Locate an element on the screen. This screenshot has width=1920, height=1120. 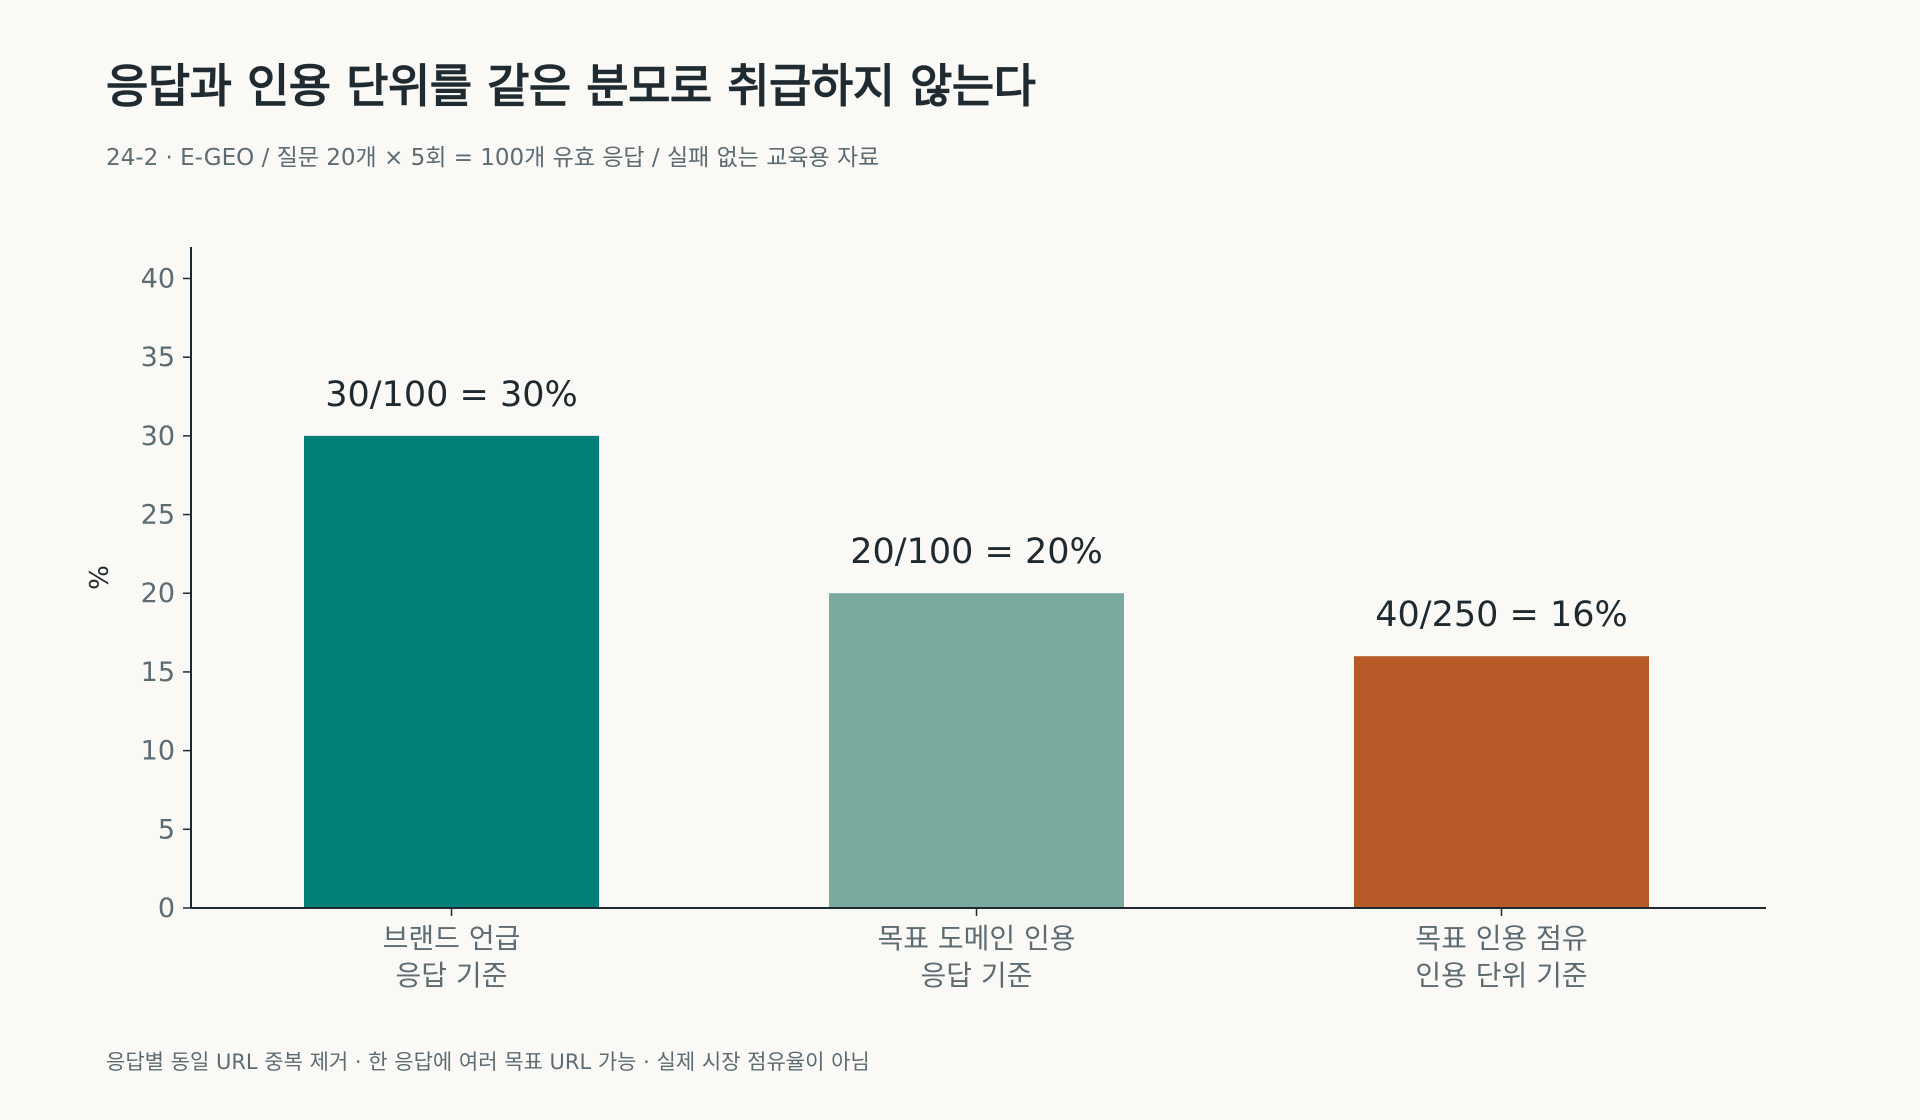
bar-value-label: 30/100 = 30% is located at coordinates (451, 395).